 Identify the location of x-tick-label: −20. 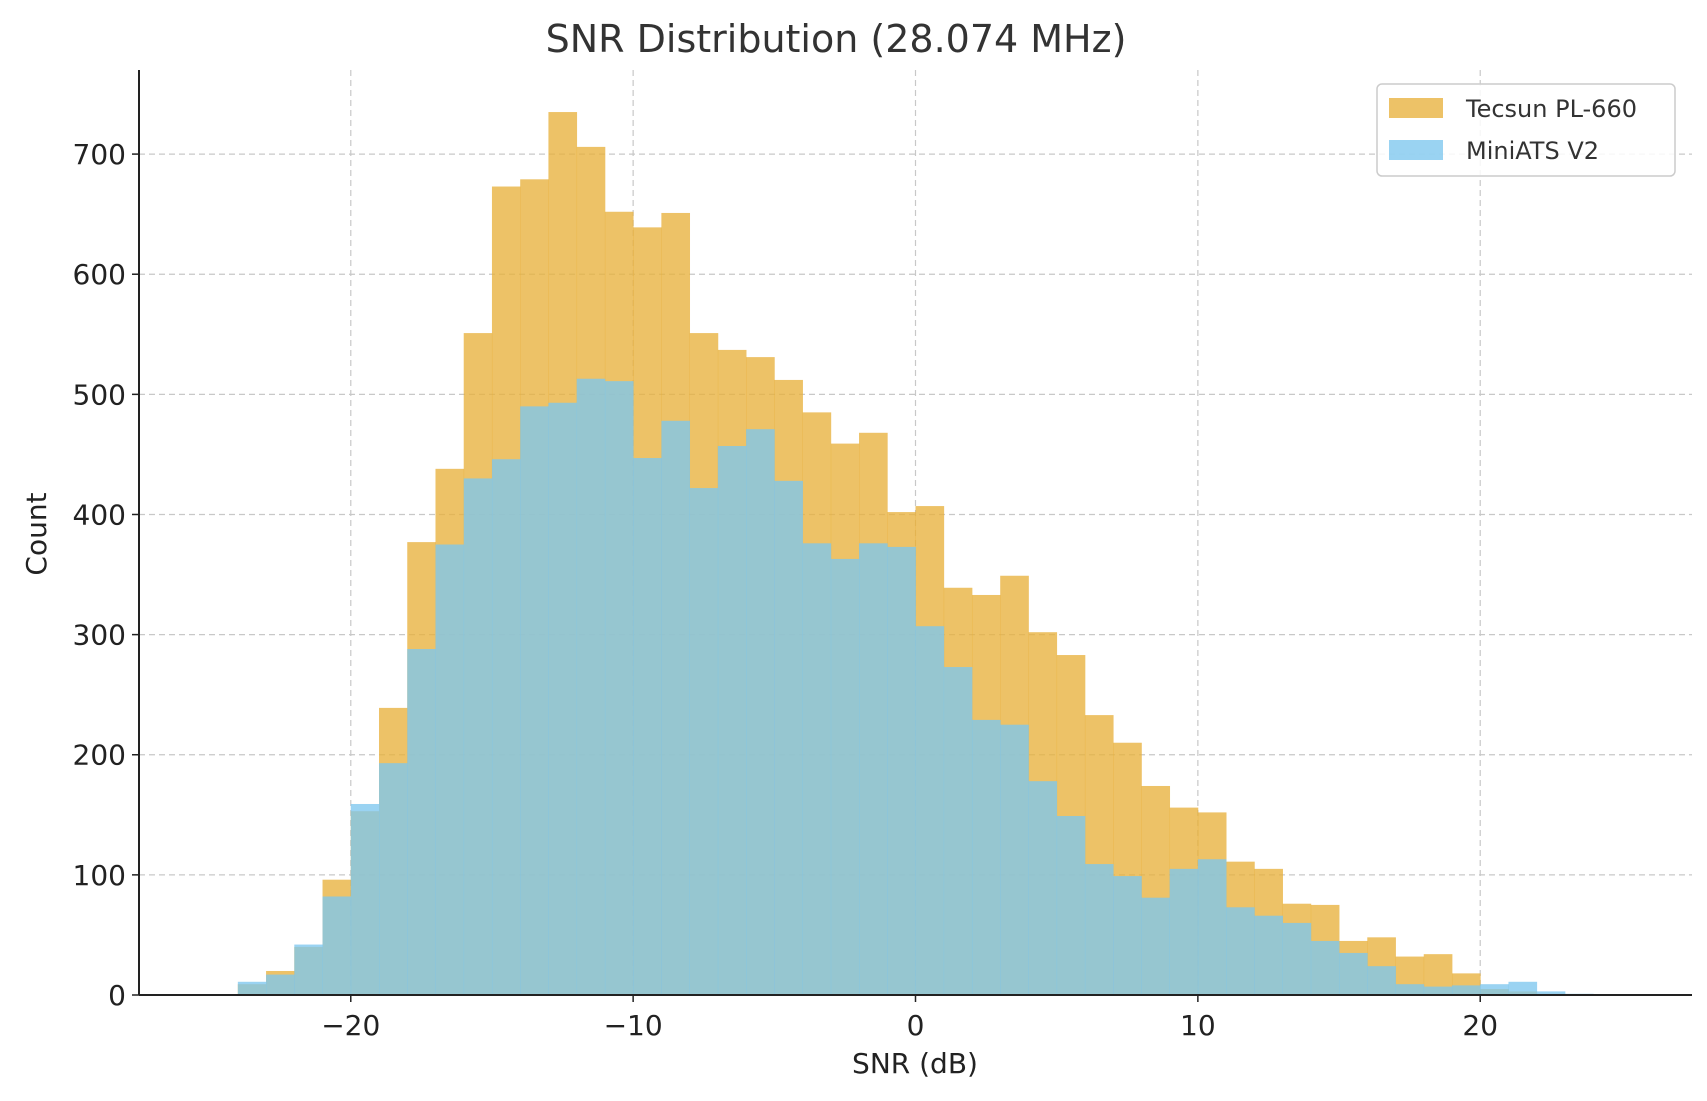
(350, 1025).